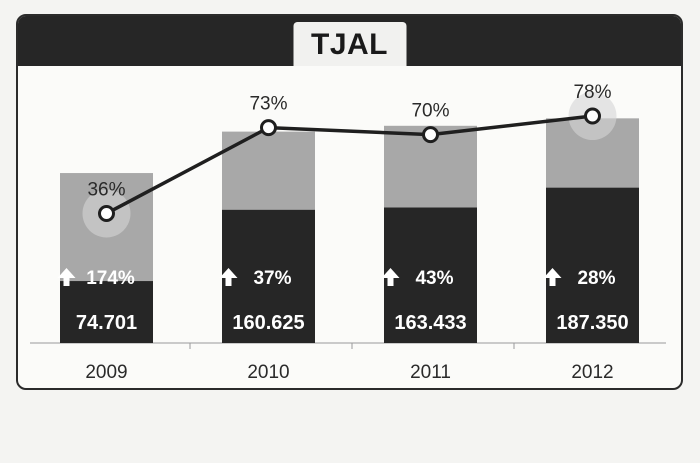 This screenshot has height=463, width=700. I want to click on line-point-2011, so click(430, 135).